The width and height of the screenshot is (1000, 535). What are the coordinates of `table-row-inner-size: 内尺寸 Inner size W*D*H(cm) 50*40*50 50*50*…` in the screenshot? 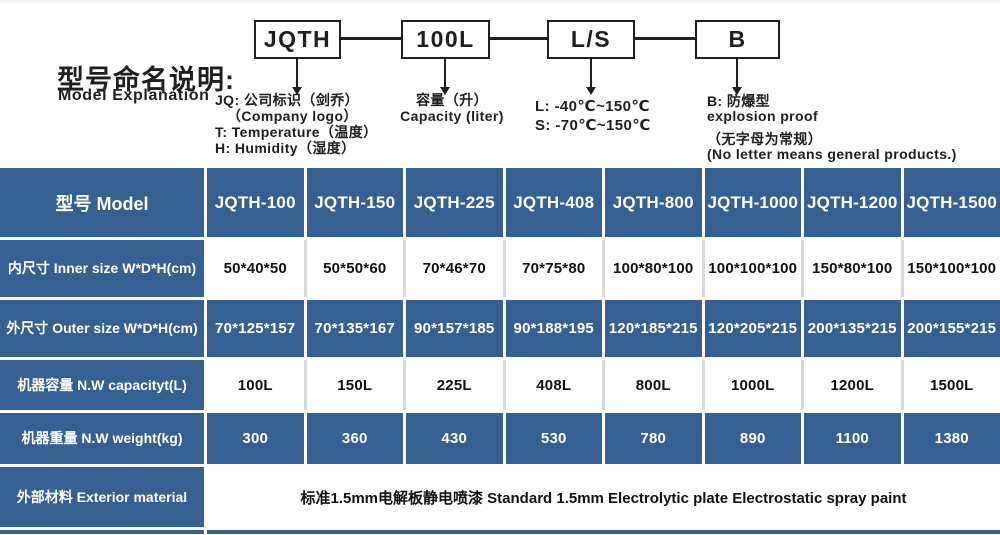 It's located at (500, 268).